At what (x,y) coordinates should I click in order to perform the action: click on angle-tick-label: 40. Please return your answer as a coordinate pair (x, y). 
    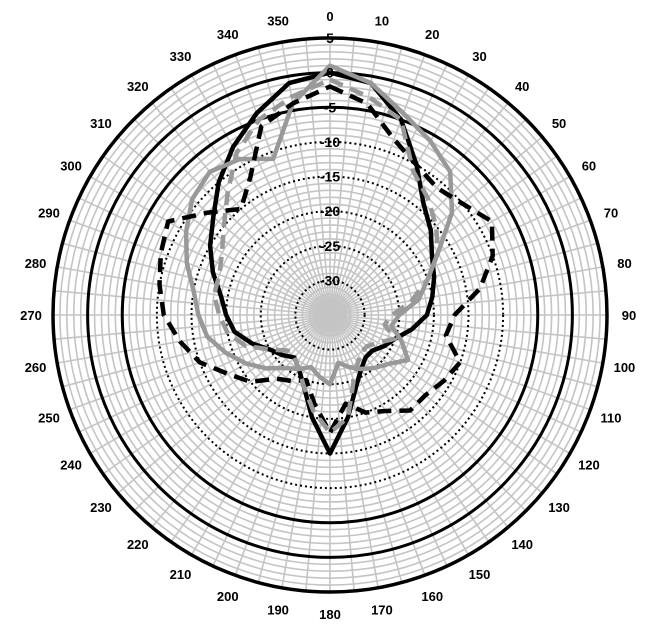
    Looking at the image, I should click on (522, 86).